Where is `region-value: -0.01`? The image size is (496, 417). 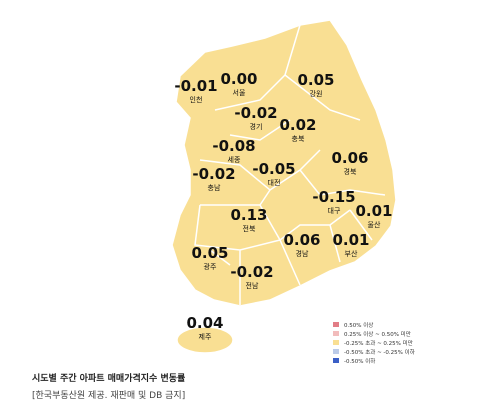 region-value: -0.01 is located at coordinates (195, 86).